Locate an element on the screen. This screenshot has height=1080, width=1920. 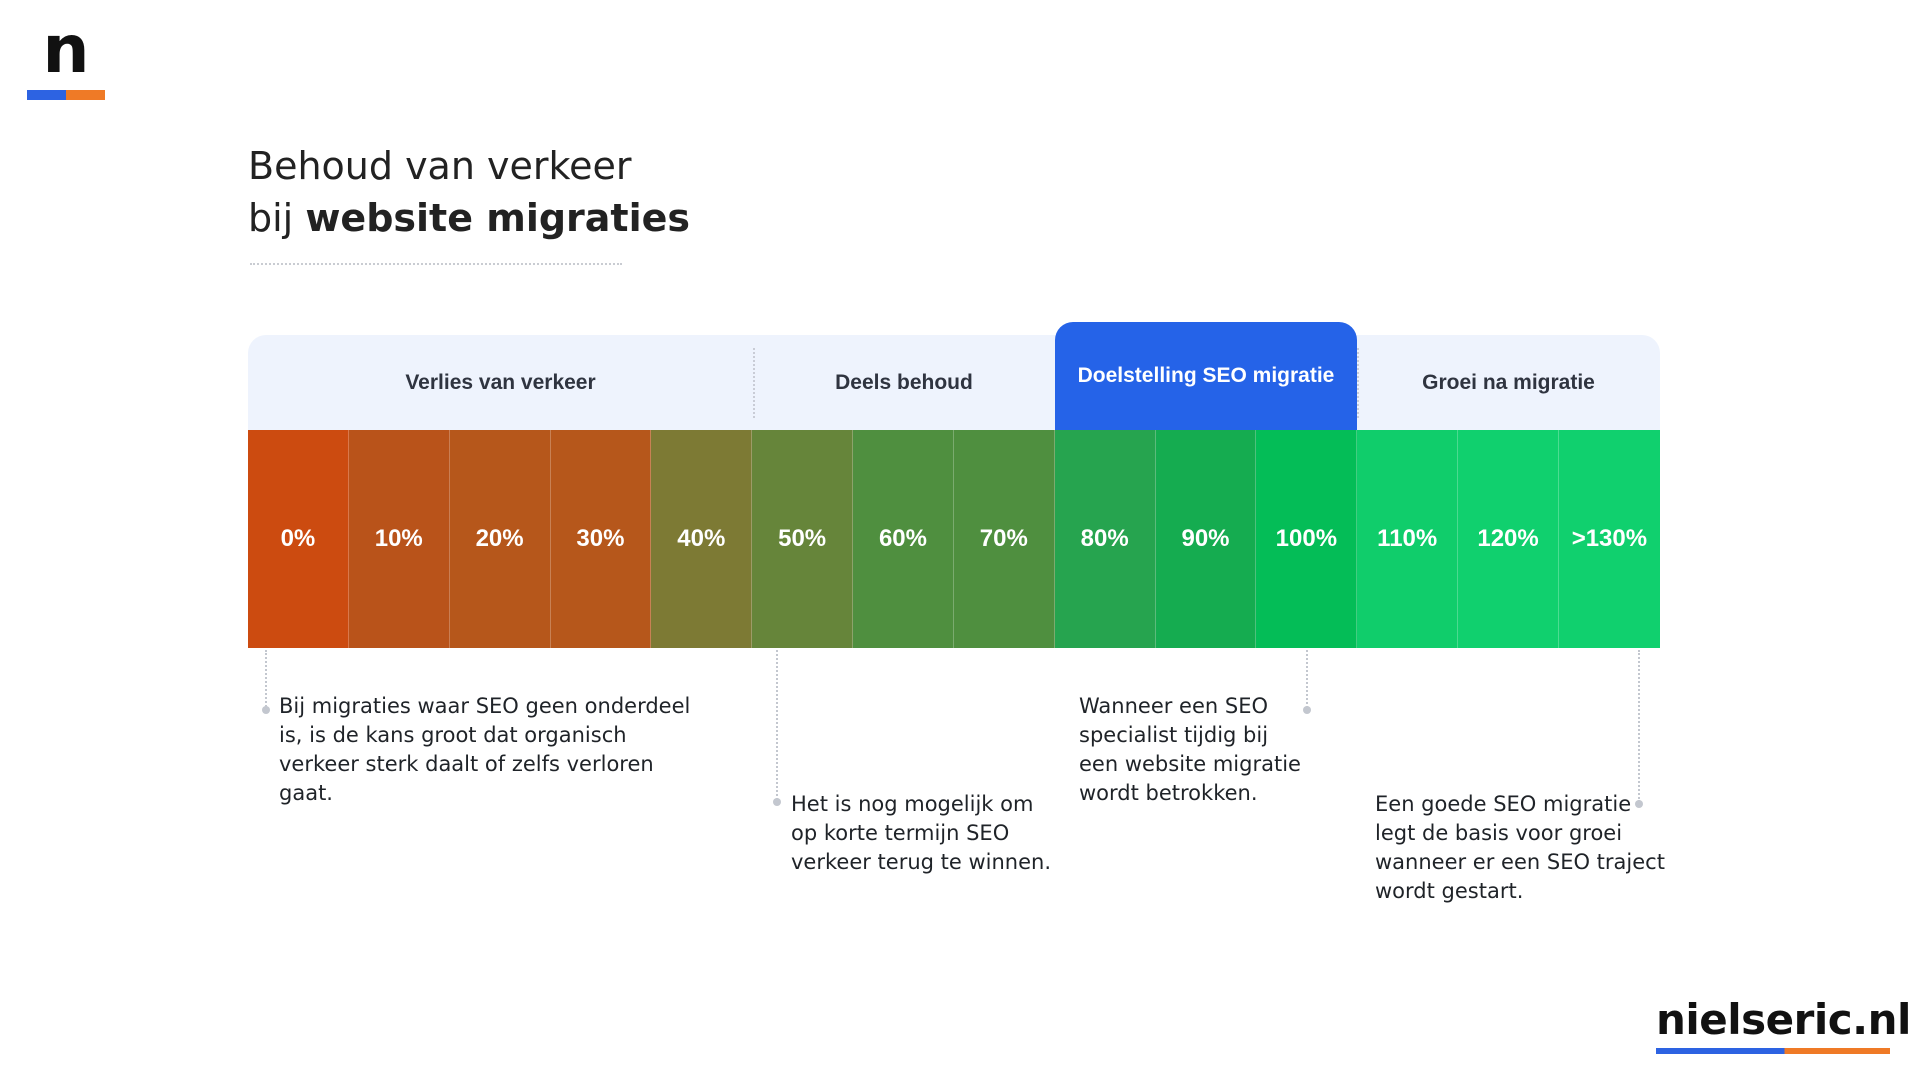
brand-logo: nielseric.nl is located at coordinates (1783, 1024).